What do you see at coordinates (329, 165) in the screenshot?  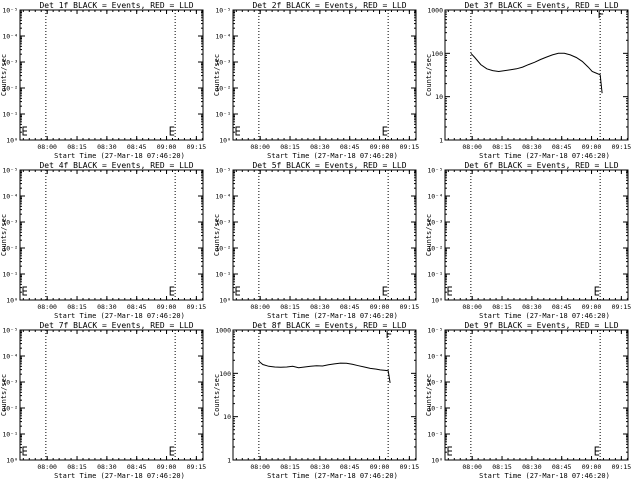 I see `panel-title: Det 5f BLACK = Events, RED = LLD` at bounding box center [329, 165].